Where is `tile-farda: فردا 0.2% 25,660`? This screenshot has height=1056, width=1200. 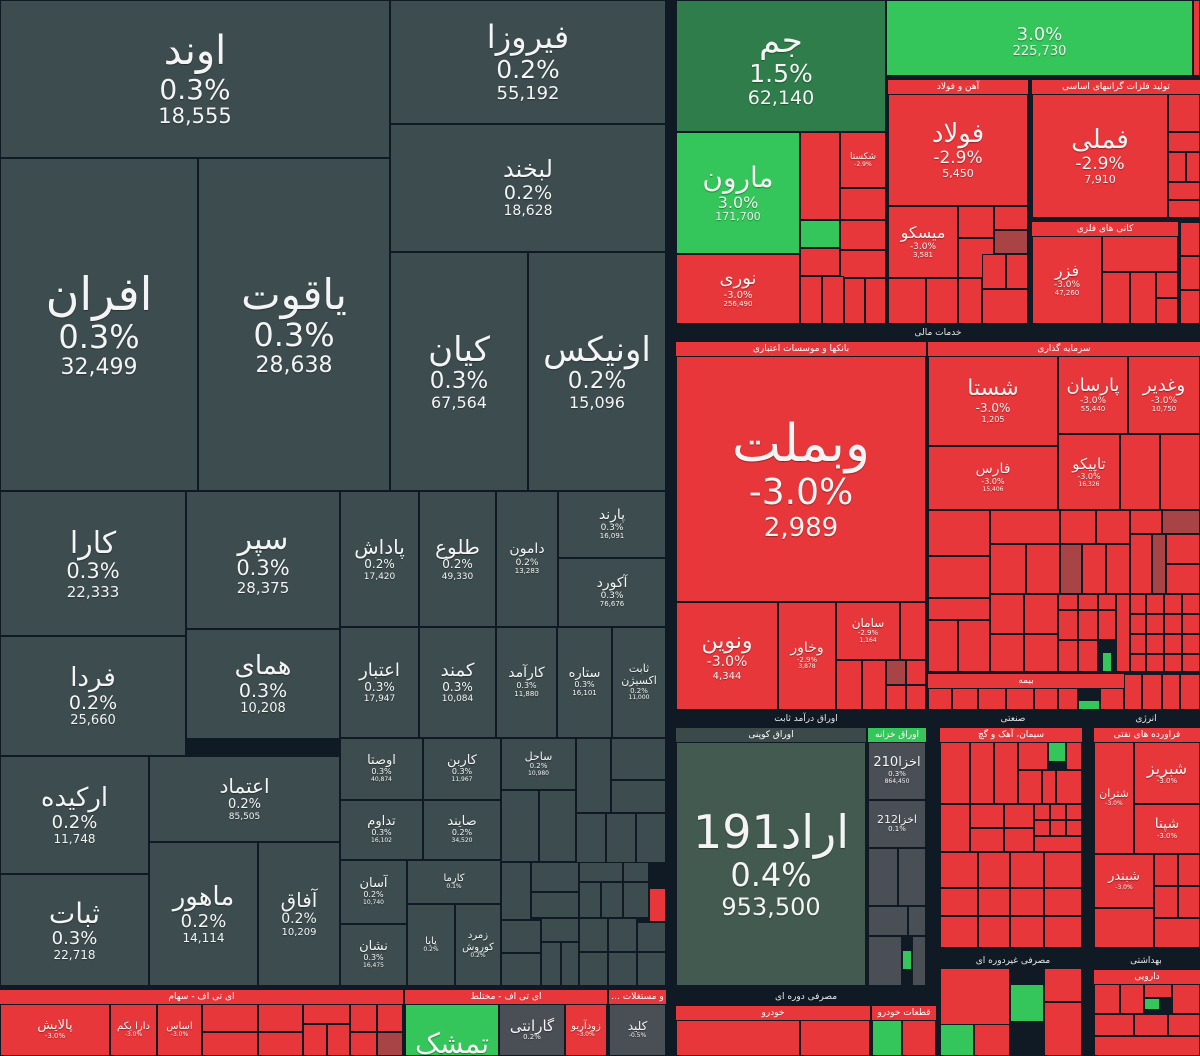 tile-farda: فردا 0.2% 25,660 is located at coordinates (93, 696).